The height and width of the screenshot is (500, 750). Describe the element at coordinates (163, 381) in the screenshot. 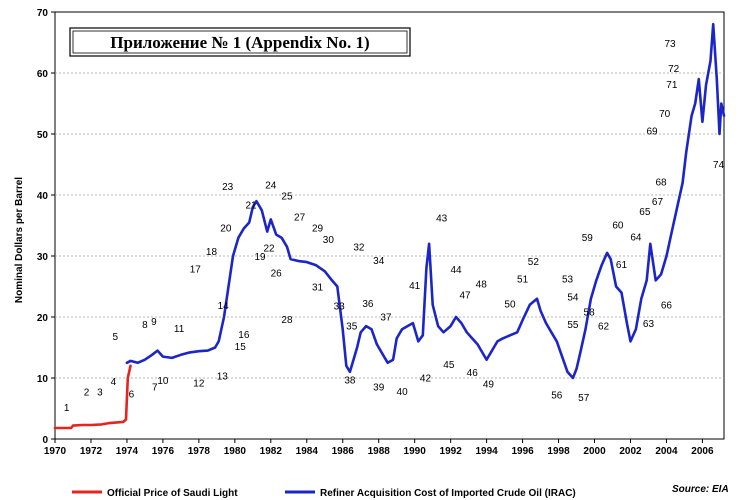

I see `annotation-label: 10` at that location.